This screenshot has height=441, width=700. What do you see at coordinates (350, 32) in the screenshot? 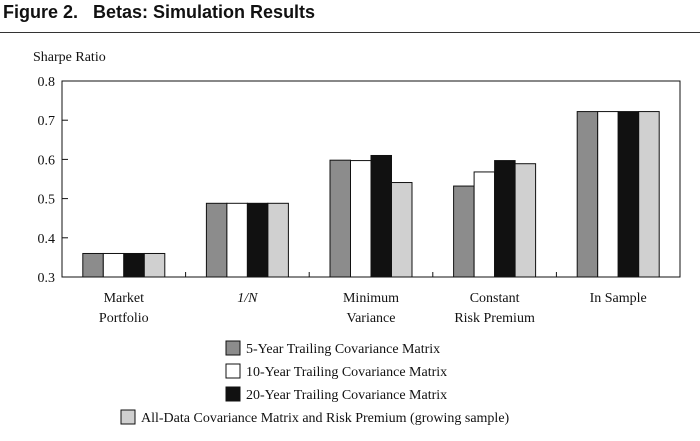
I see `title-divider` at bounding box center [350, 32].